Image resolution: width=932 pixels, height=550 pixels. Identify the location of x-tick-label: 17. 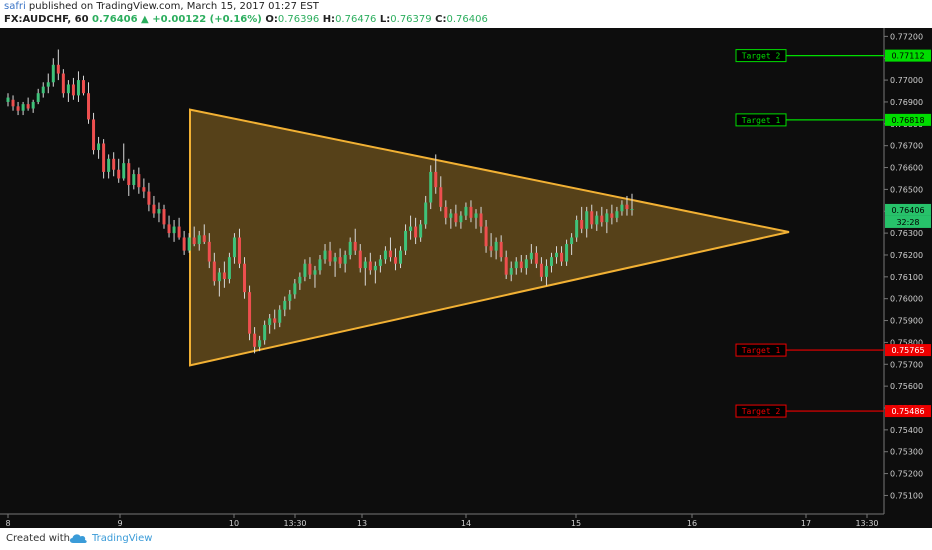
(806, 523).